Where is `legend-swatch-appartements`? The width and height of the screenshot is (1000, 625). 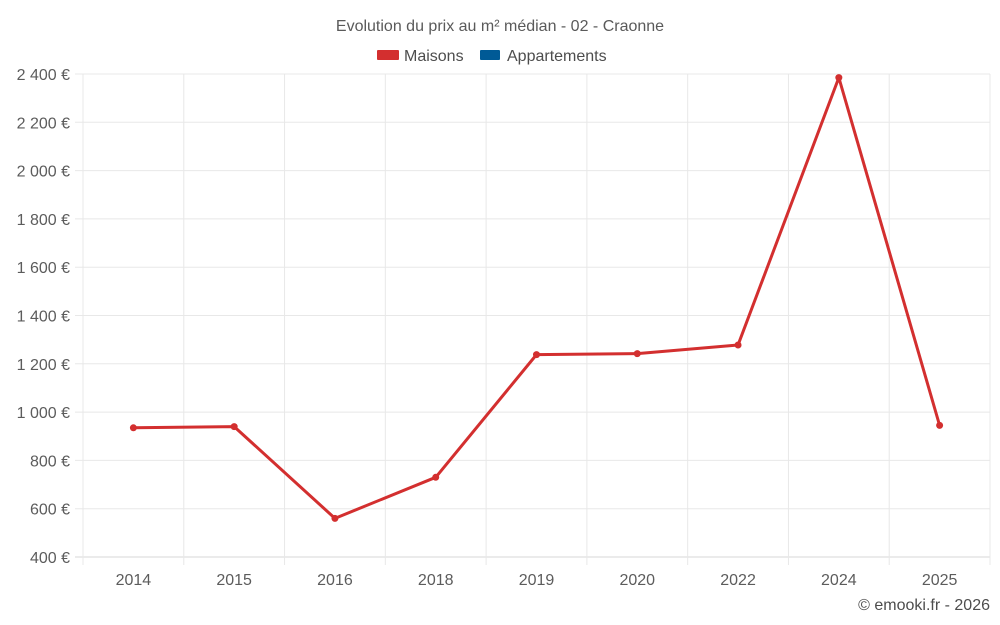
legend-swatch-appartements is located at coordinates (490, 55).